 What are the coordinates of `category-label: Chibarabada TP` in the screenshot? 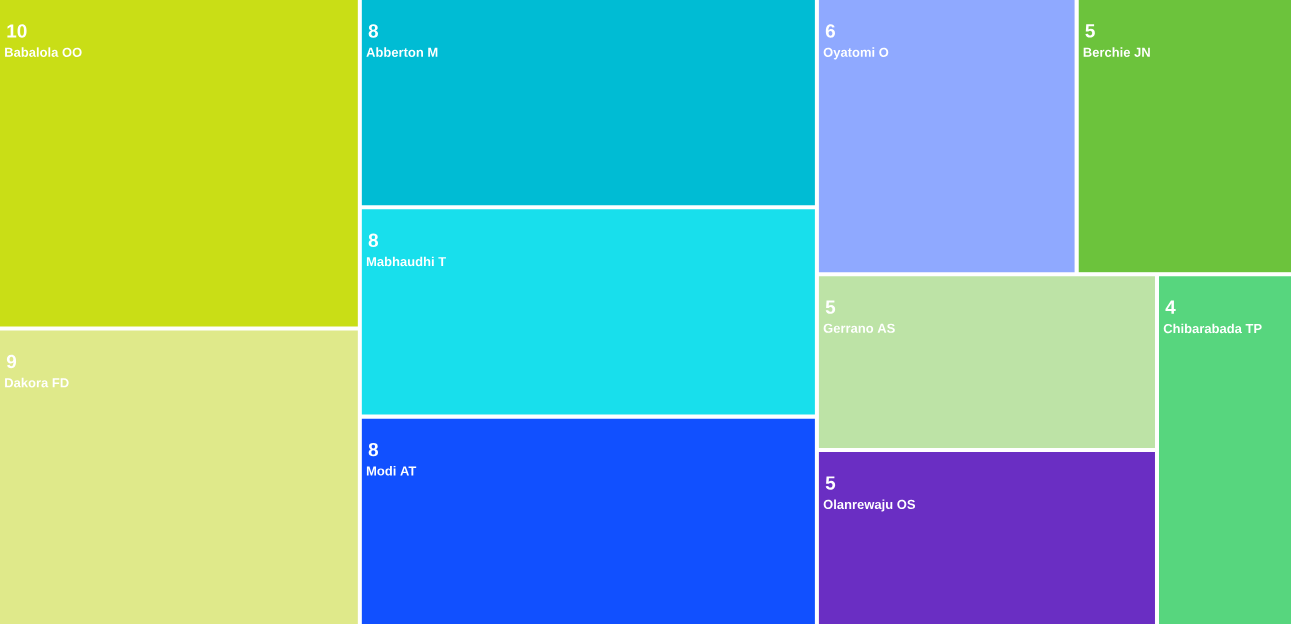 It's located at (1212, 328).